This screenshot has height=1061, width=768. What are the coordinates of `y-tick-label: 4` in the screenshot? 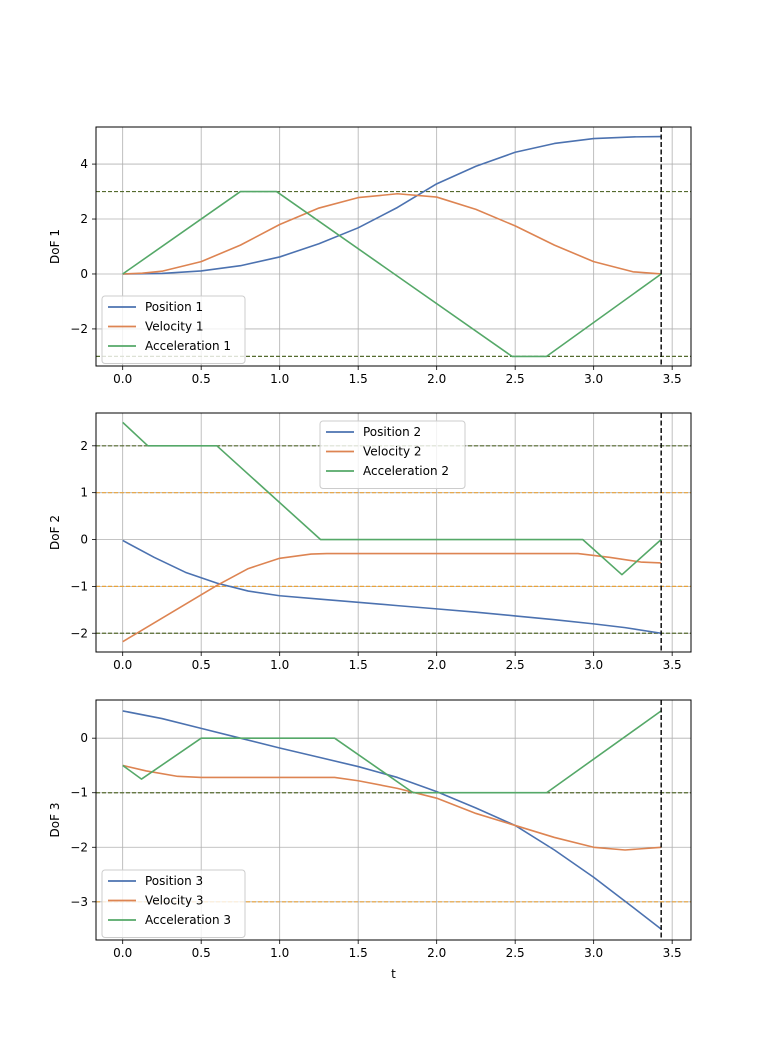 It's located at (84, 164).